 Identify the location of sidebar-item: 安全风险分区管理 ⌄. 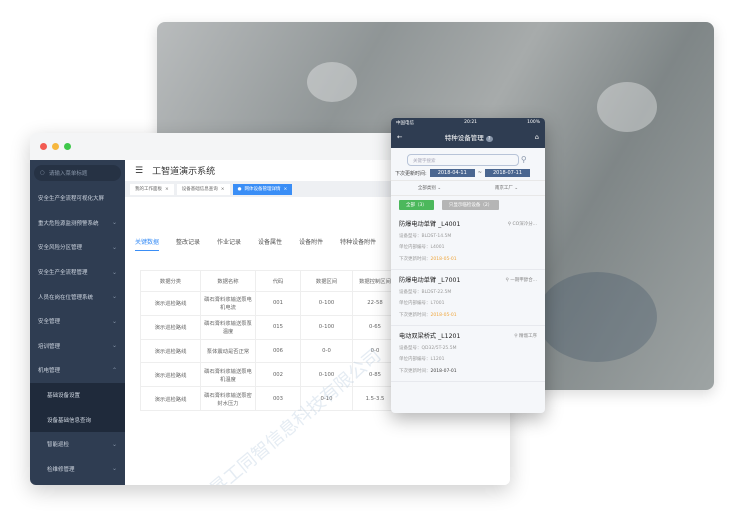
(77, 247).